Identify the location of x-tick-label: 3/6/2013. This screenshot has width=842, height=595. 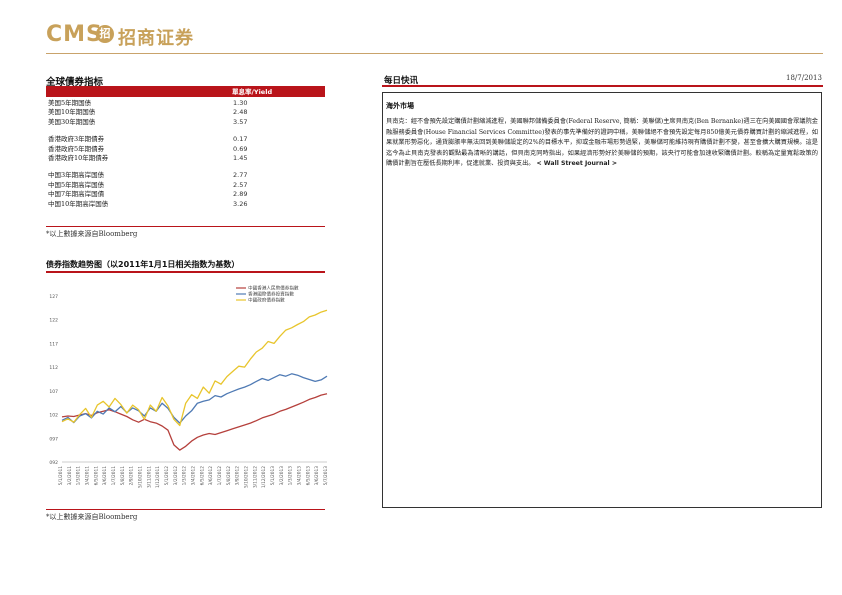
(317, 476).